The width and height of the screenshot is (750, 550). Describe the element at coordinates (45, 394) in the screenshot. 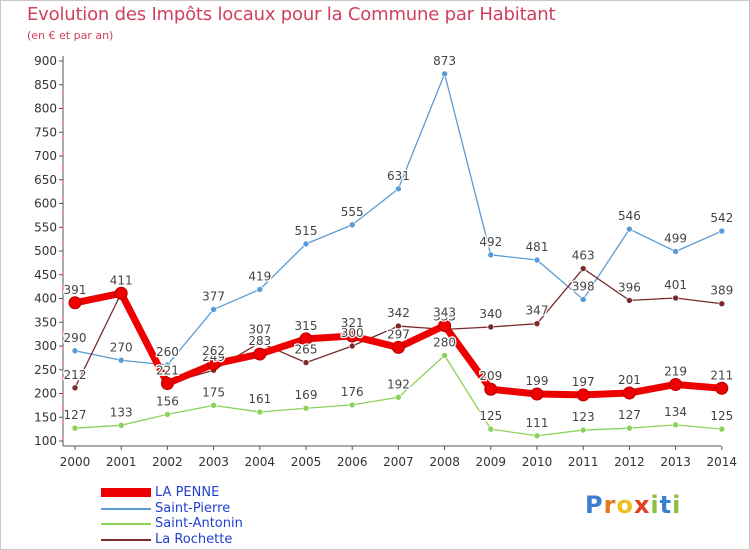

I see `y-tick-label: 200` at that location.